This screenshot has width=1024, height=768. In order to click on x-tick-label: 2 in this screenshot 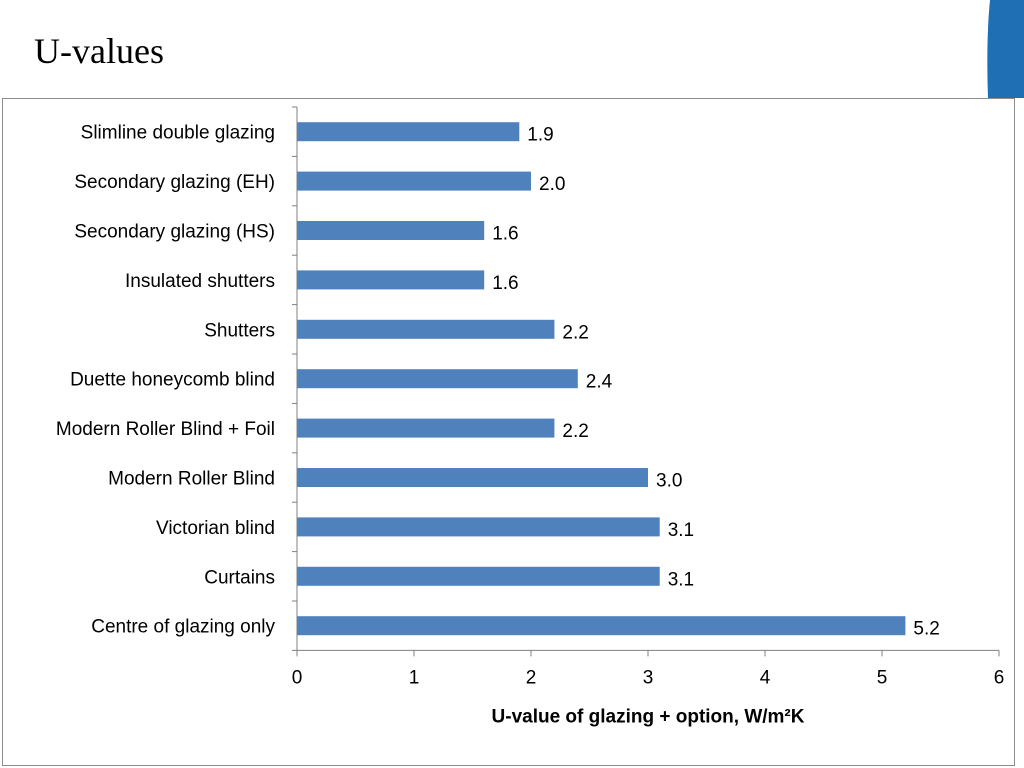, I will do `click(531, 677)`.